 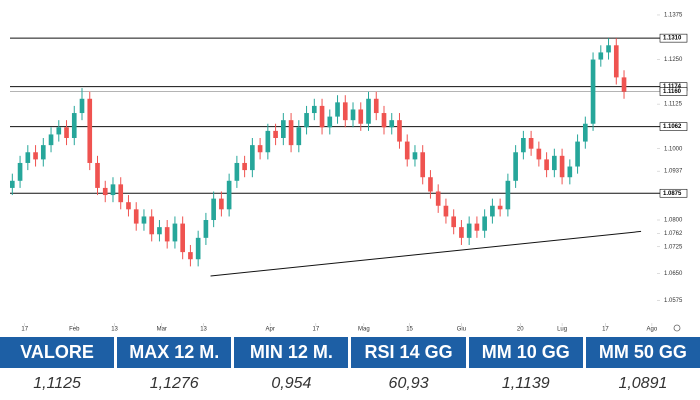 What do you see at coordinates (162, 330) in the screenshot?
I see `x-tick-label: Mar` at bounding box center [162, 330].